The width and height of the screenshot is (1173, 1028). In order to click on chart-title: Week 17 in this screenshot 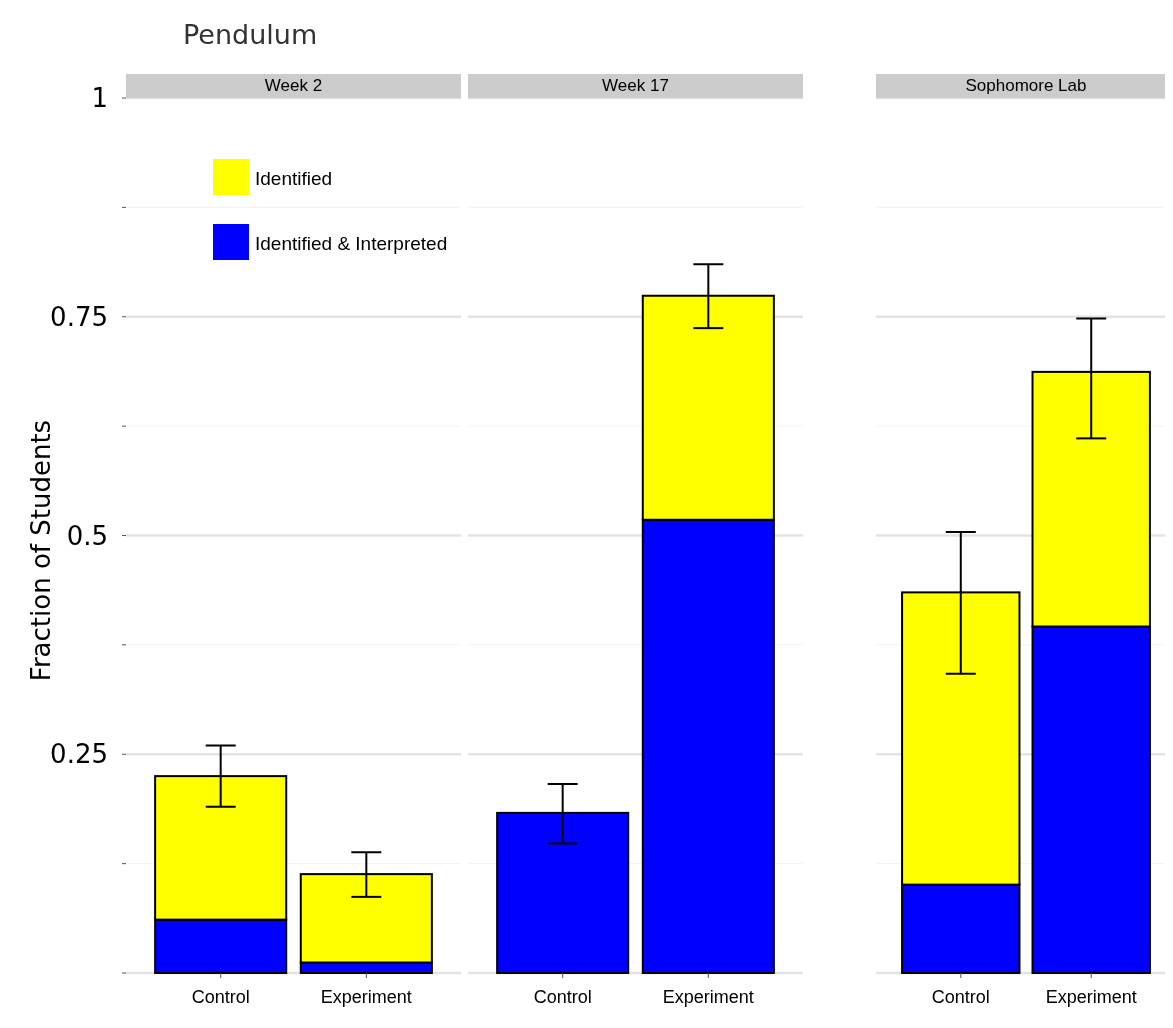, I will do `click(635, 85)`.